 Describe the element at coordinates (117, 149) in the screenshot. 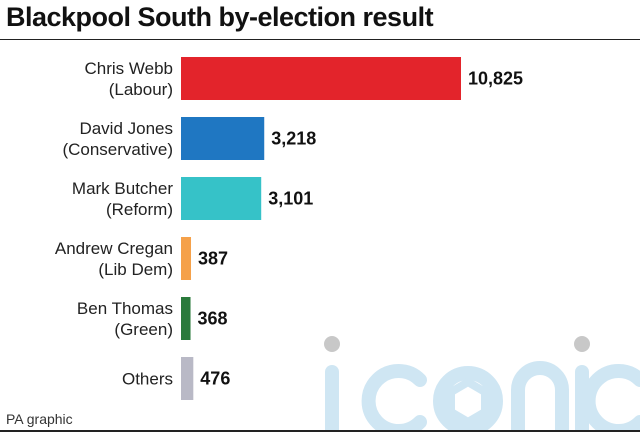

I see `category-label-1-1: (Conservative)` at that location.